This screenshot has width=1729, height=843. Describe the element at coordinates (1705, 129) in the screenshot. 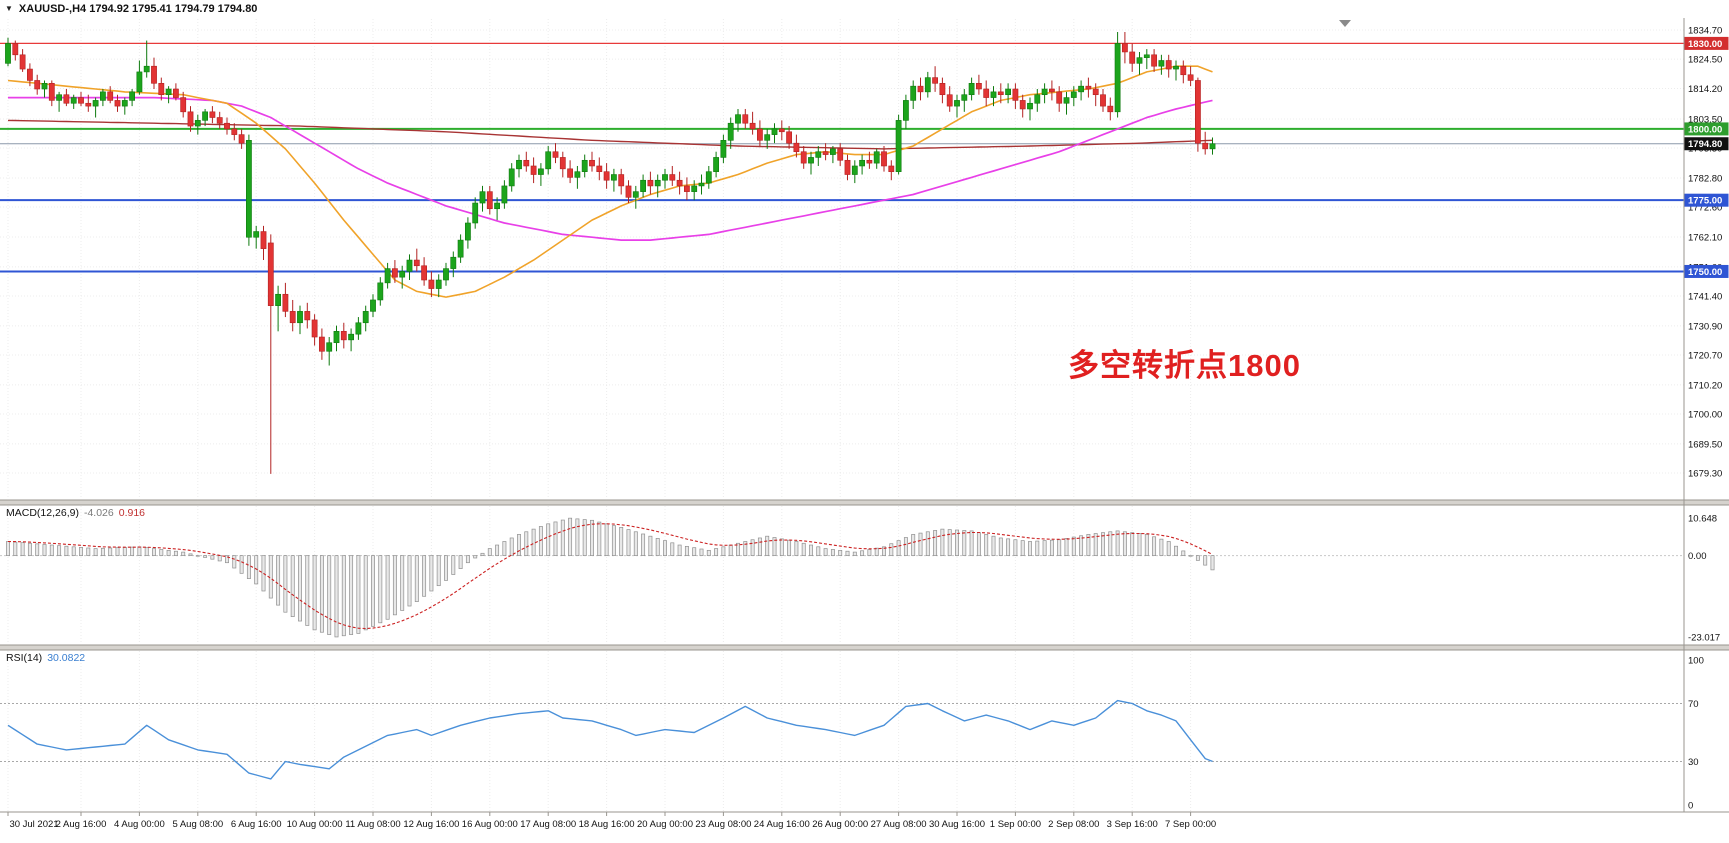

I see `price-badge-label: 1800.00` at that location.